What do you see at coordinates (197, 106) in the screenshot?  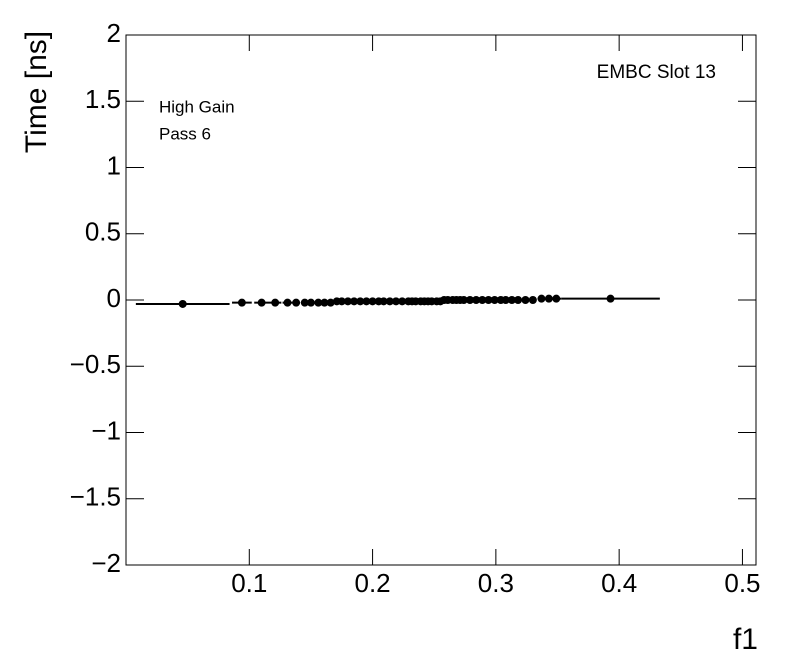 I see `annotation: High Gain` at bounding box center [197, 106].